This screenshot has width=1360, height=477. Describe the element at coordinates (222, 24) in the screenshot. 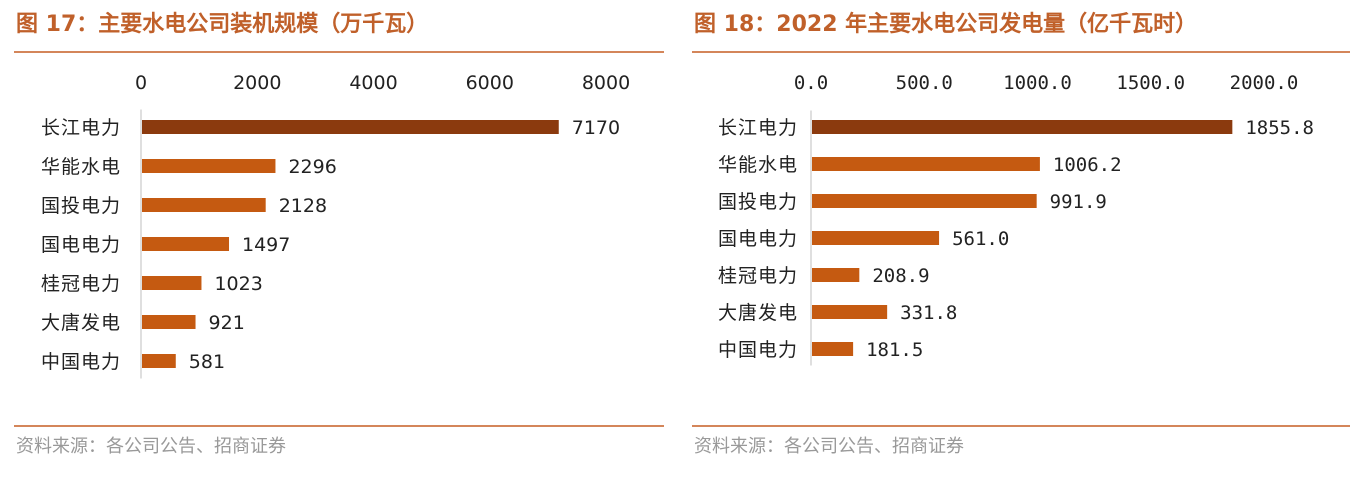

I see `chart-title: 图 17：主要水电公司装机规模（万千瓦）` at that location.